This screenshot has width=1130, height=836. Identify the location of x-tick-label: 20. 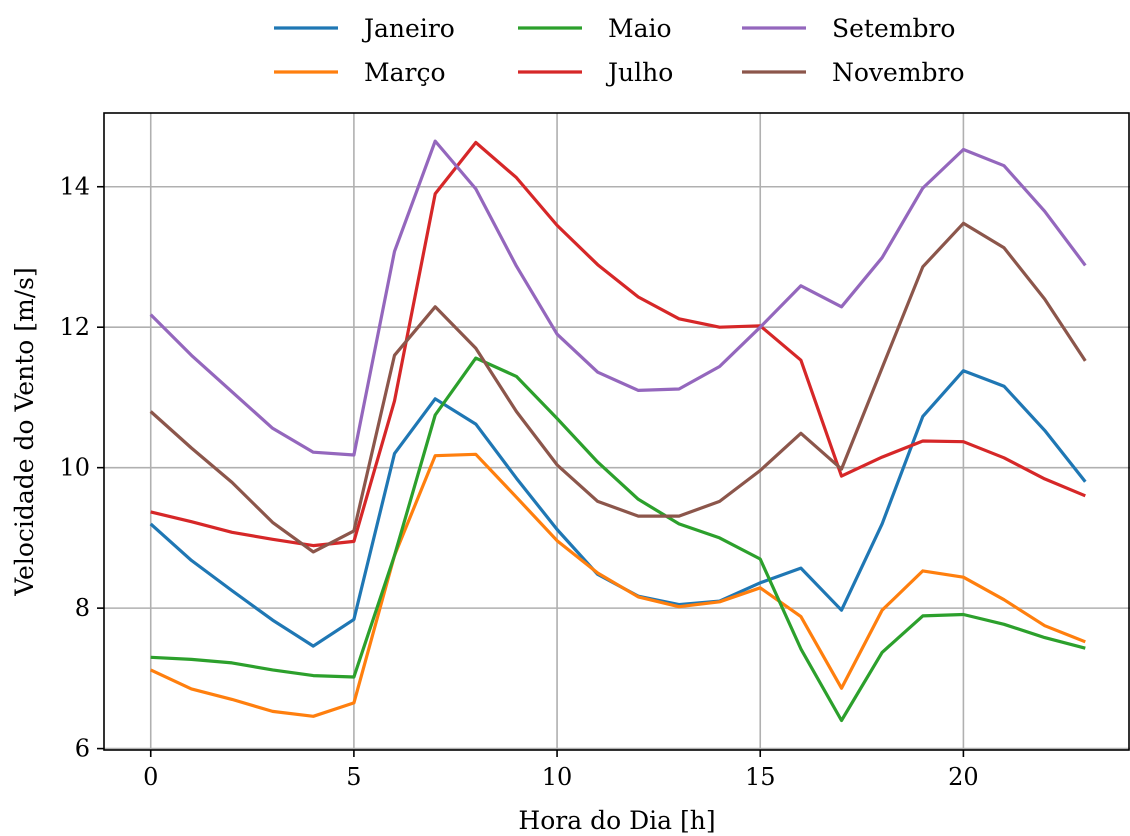
(963, 777).